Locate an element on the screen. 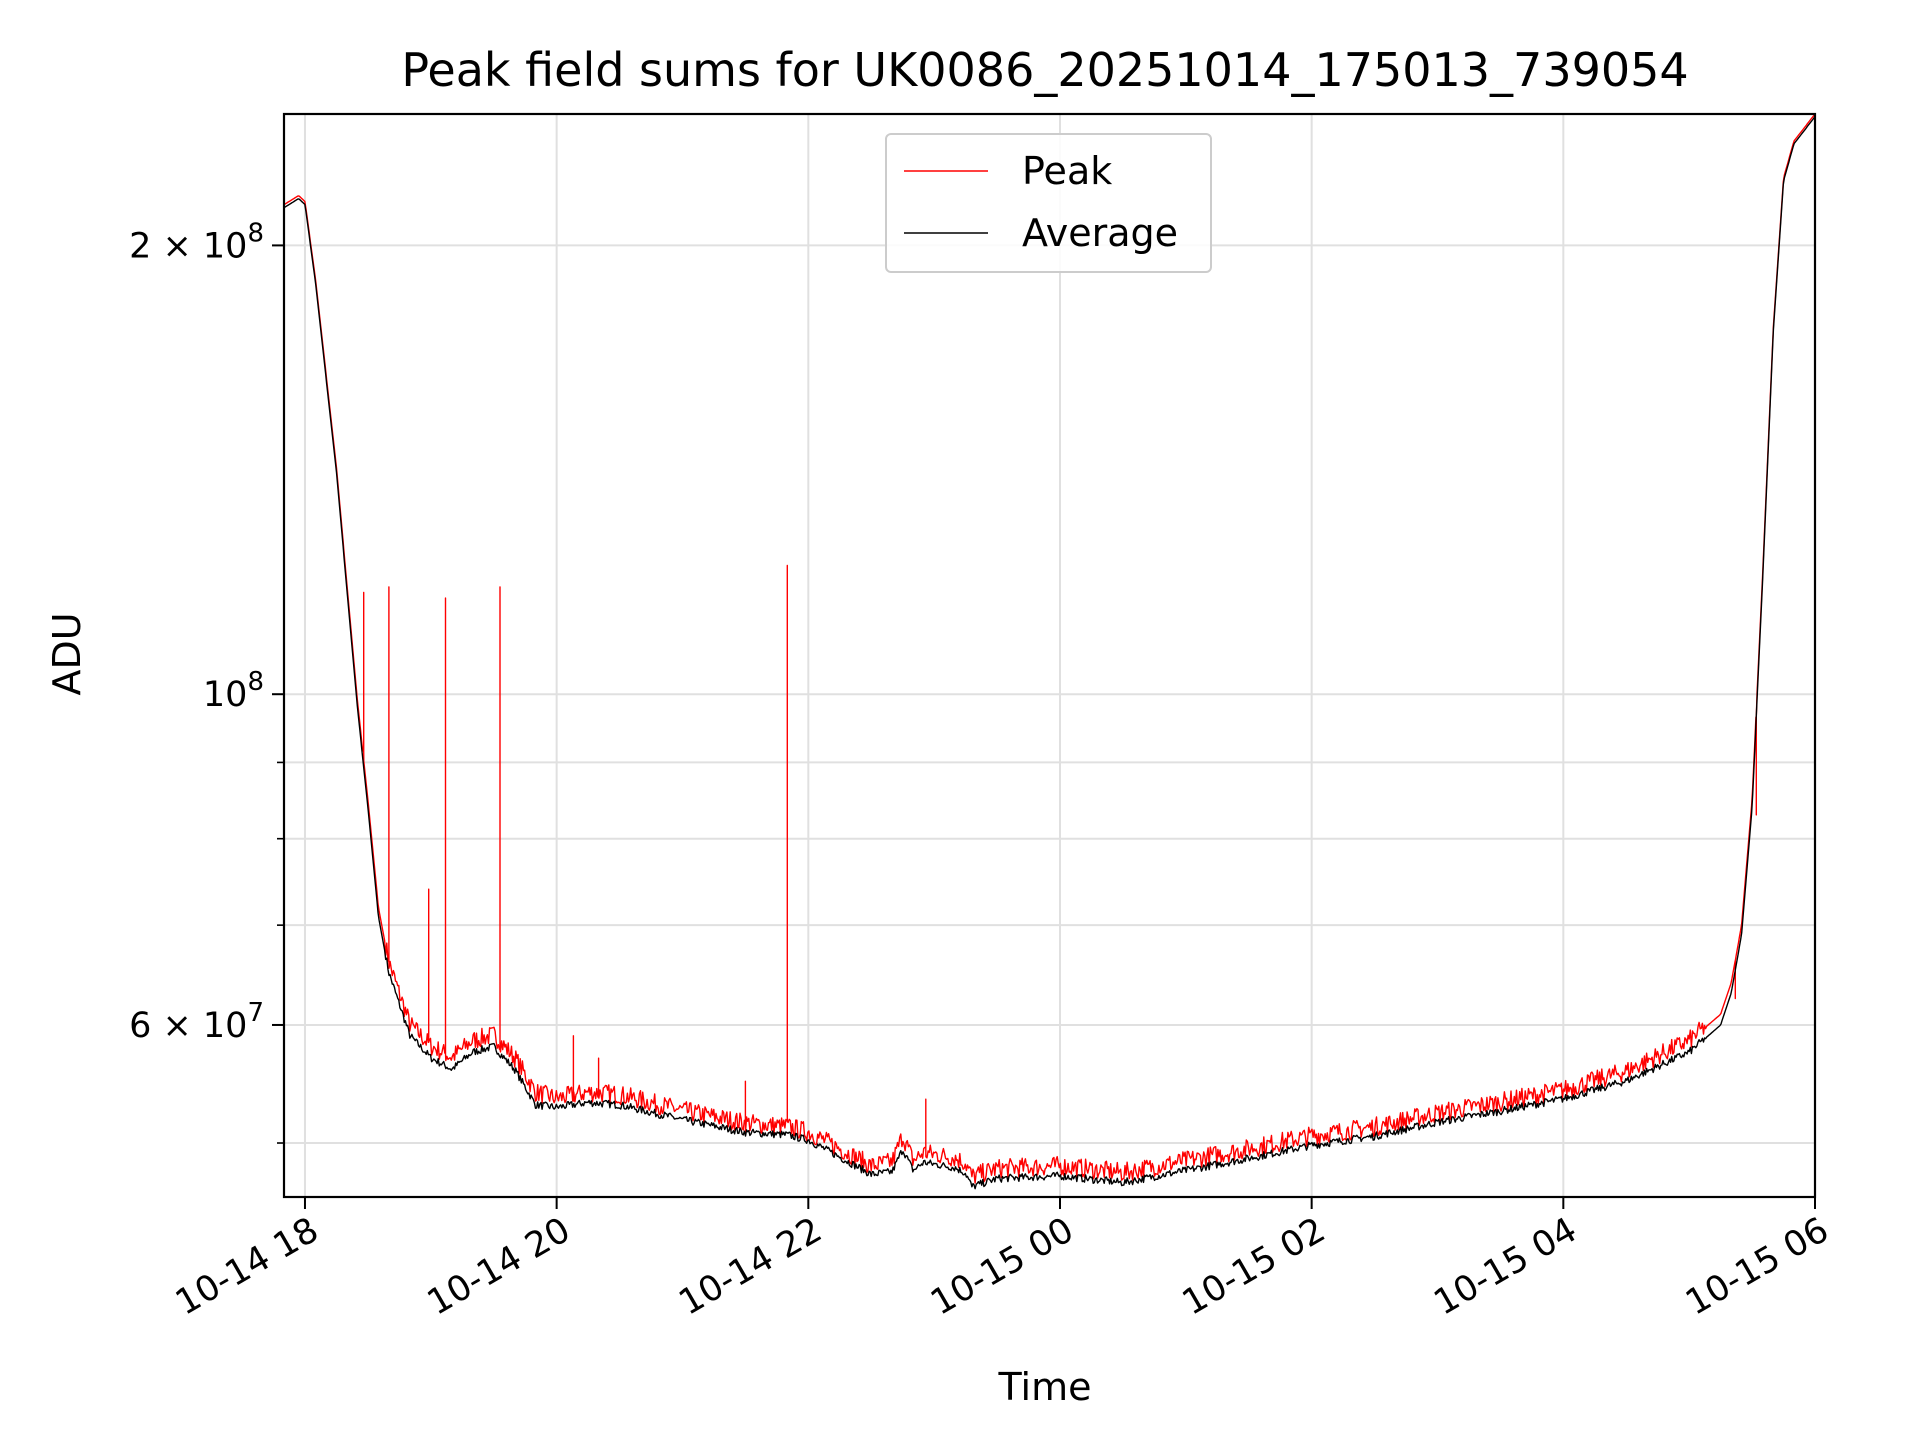  legend-average-label: Average is located at coordinates (1100, 233).